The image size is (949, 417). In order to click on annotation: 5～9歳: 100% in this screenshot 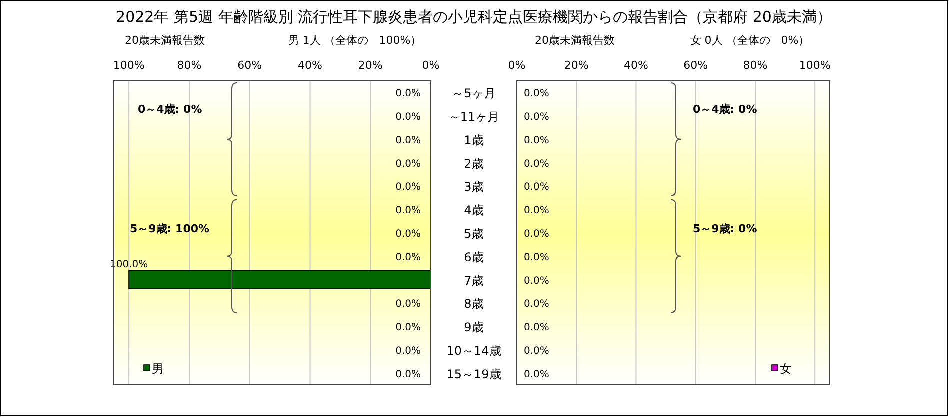, I will do `click(170, 229)`.